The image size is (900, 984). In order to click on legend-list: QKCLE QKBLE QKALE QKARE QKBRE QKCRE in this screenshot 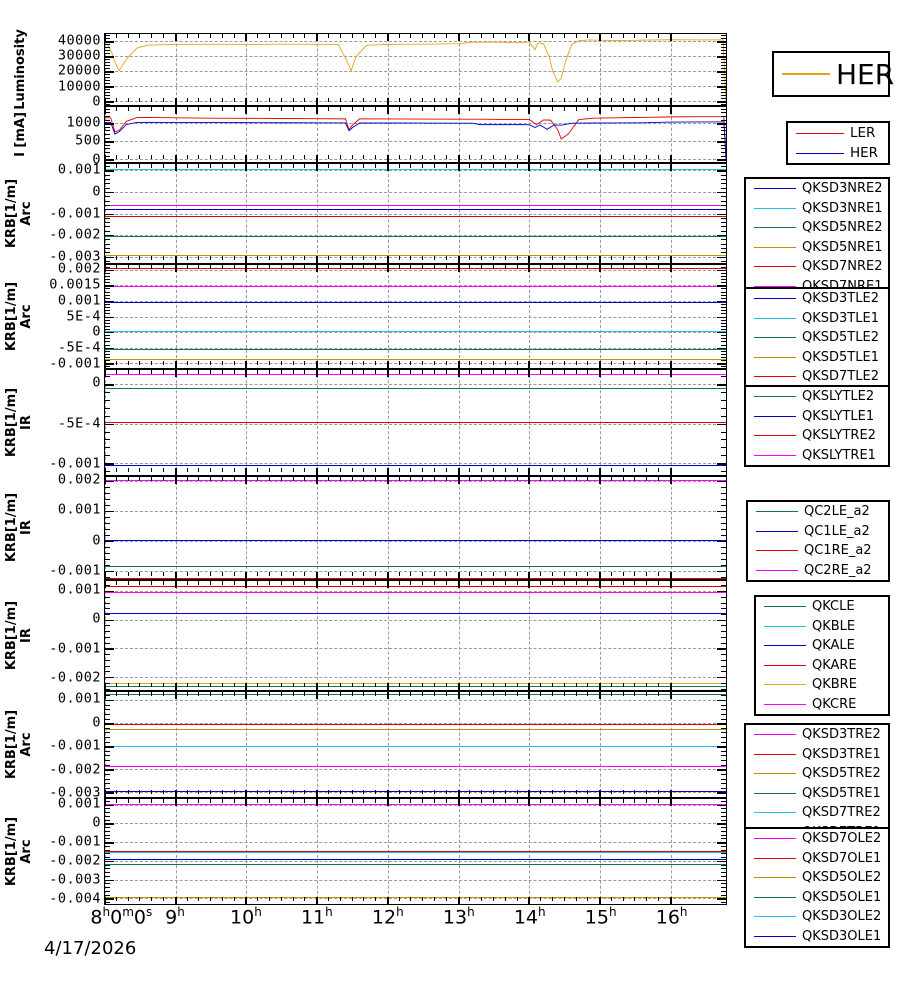, I will do `click(822, 655)`.